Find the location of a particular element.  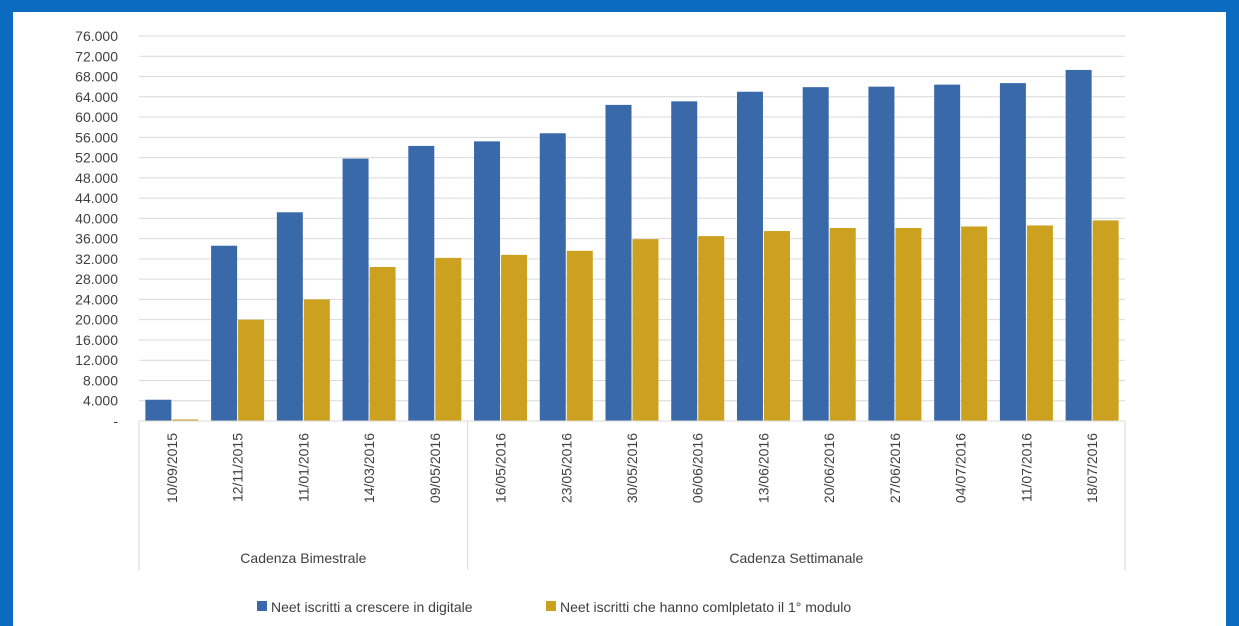

y-tick-label: 32.000 is located at coordinates (96, 259).